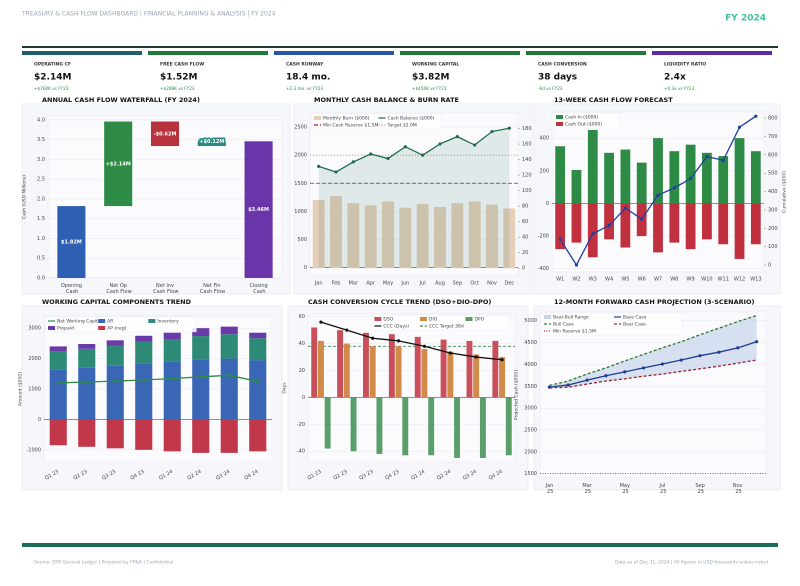 The height and width of the screenshot is (586, 800). Describe the element at coordinates (634, 325) in the screenshot. I see `legend-label: Bear Case` at that location.